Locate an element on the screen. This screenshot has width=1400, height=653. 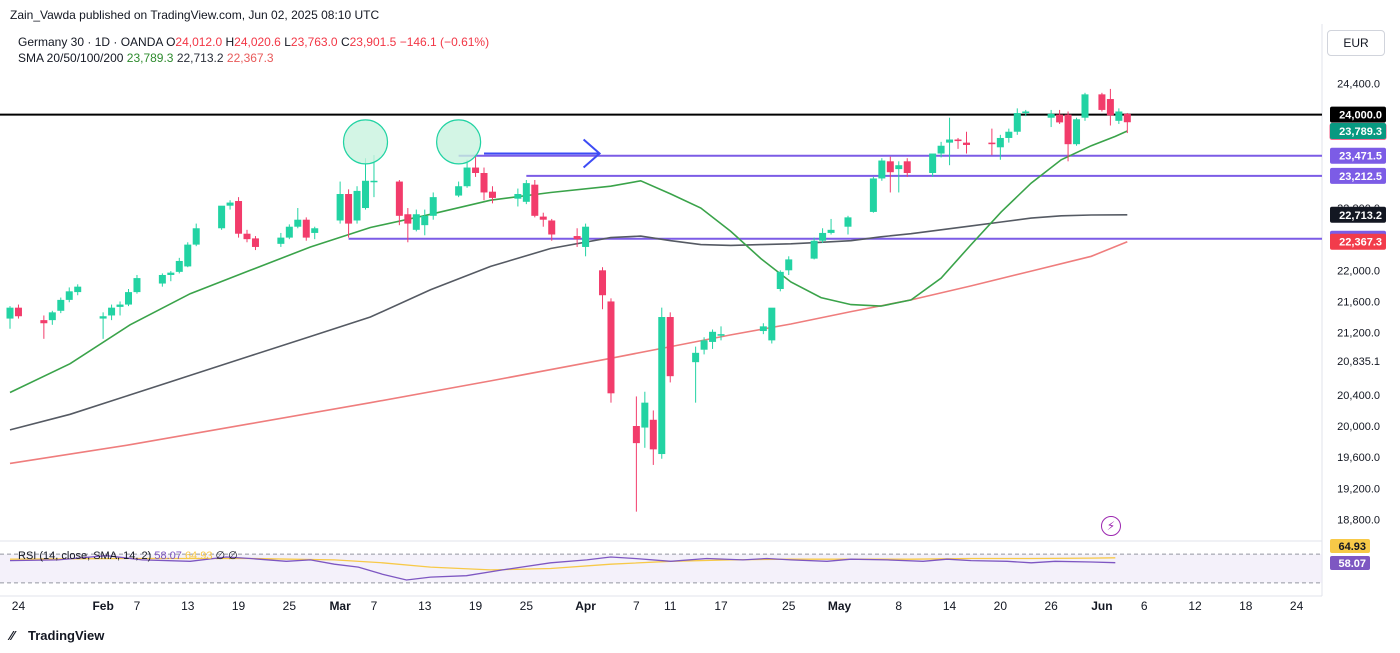
rsi-label: RSI (14, close, SMA, 14, 2) is located at coordinates (85, 556).